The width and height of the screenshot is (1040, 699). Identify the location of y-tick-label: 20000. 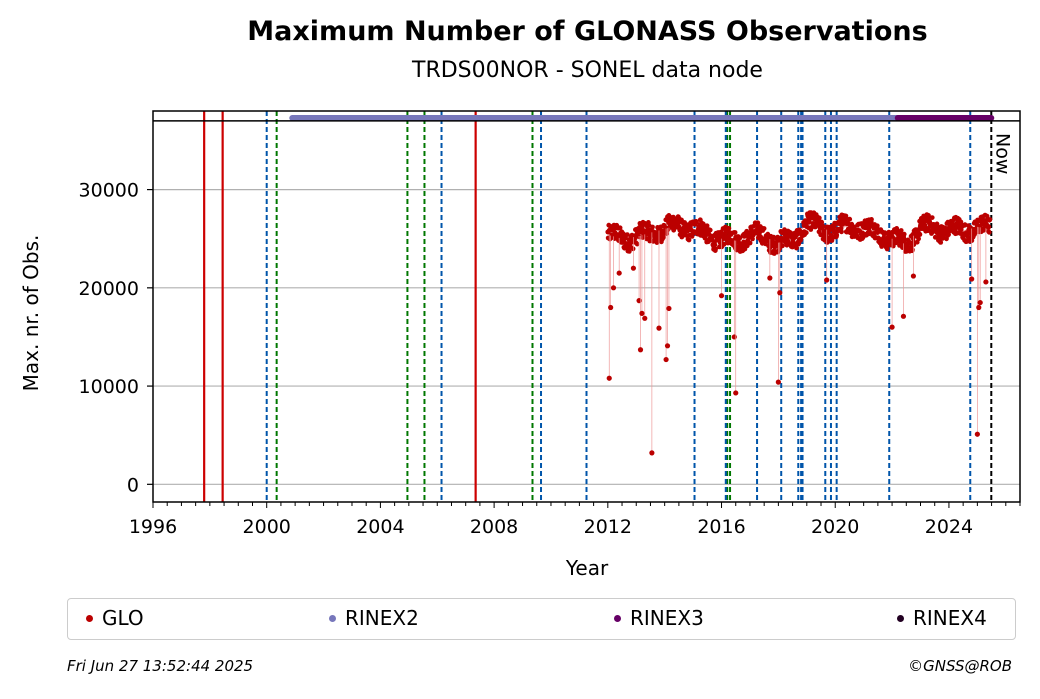
(109, 289).